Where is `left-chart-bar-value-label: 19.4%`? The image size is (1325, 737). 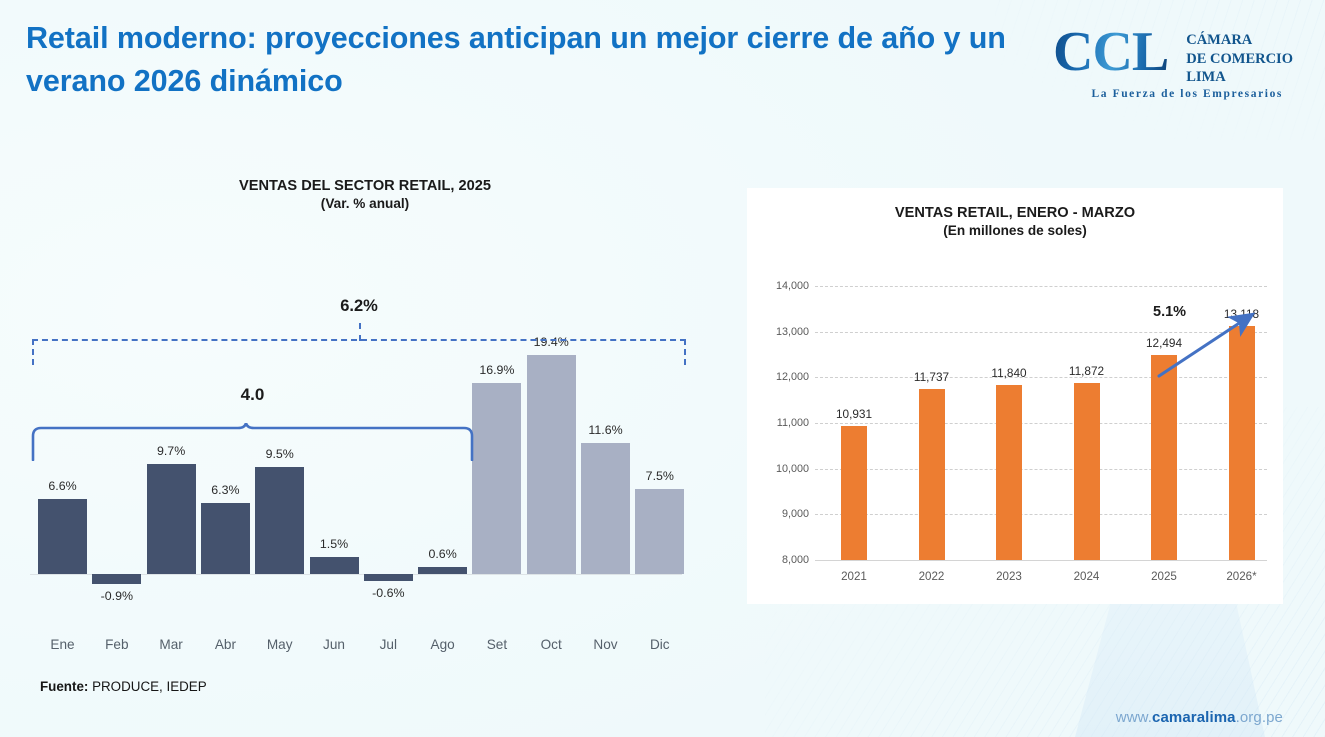
left-chart-bar-value-label: 19.4% is located at coordinates (551, 341).